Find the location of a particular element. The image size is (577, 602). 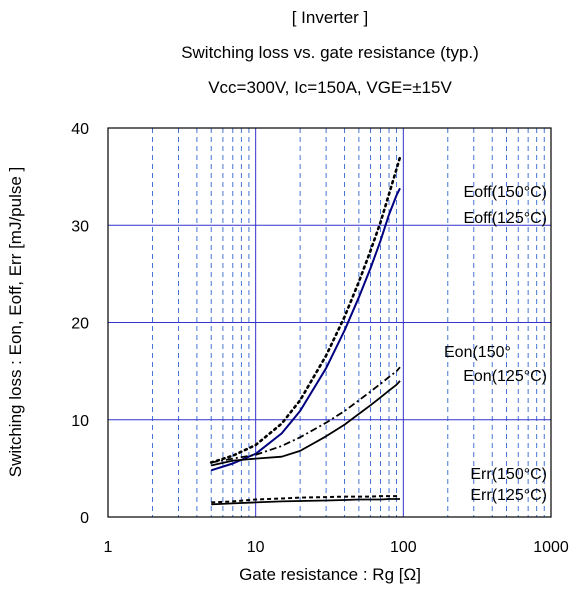

label-err-125: Err(125°C) is located at coordinates (508, 495).